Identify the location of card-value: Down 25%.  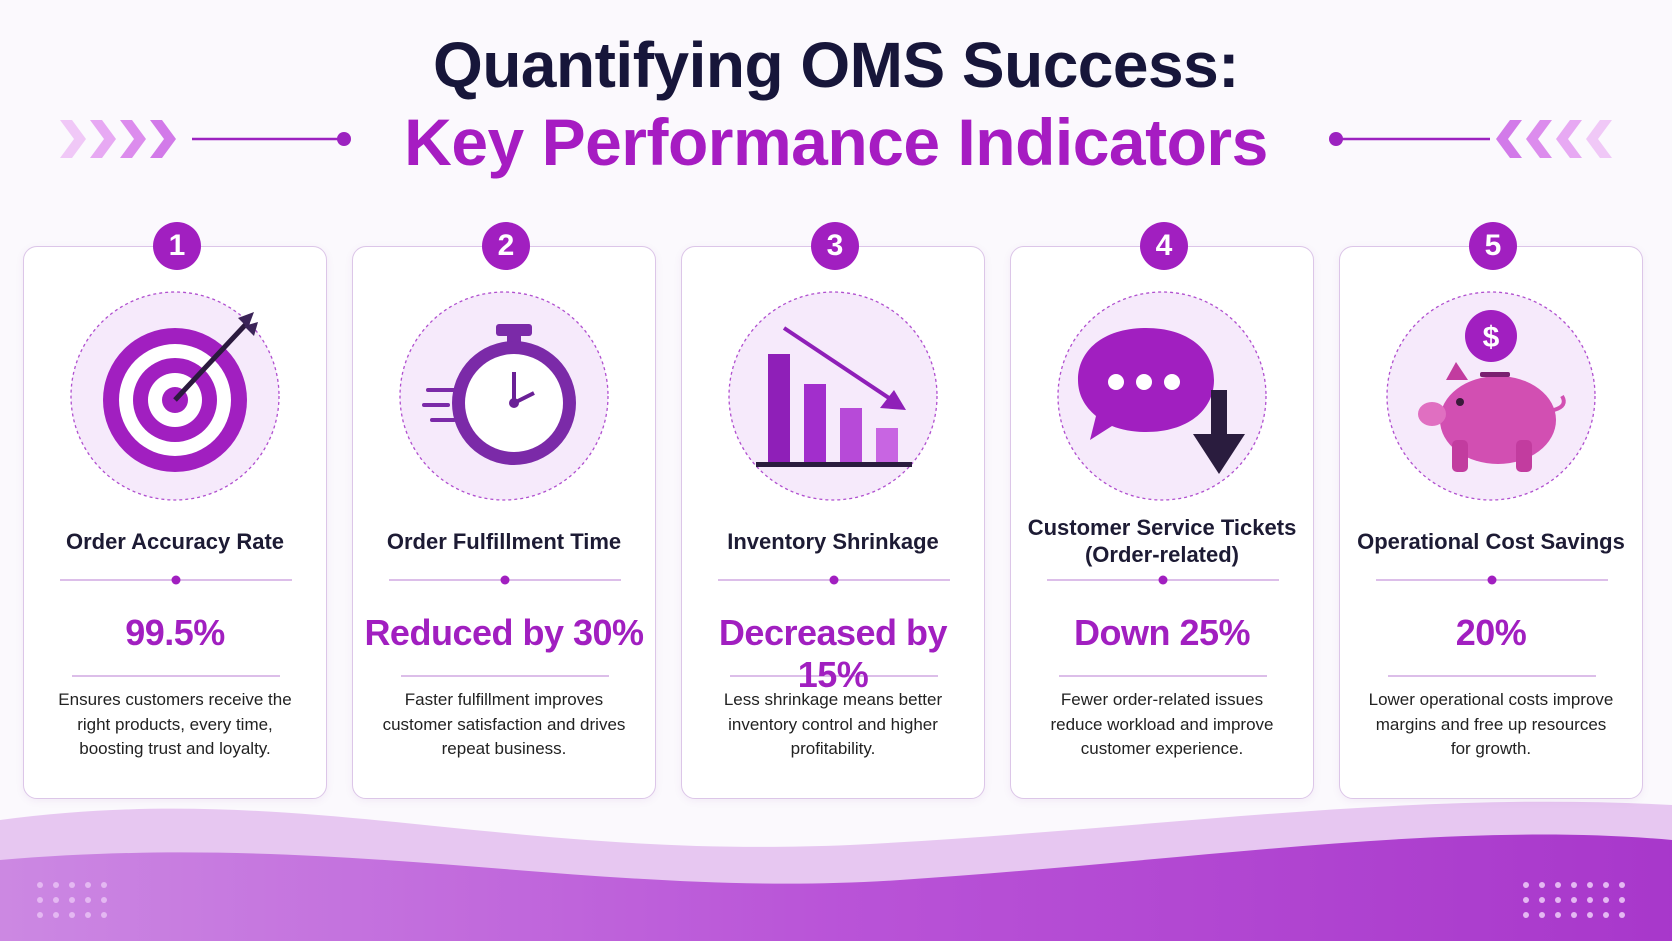
(1162, 632).